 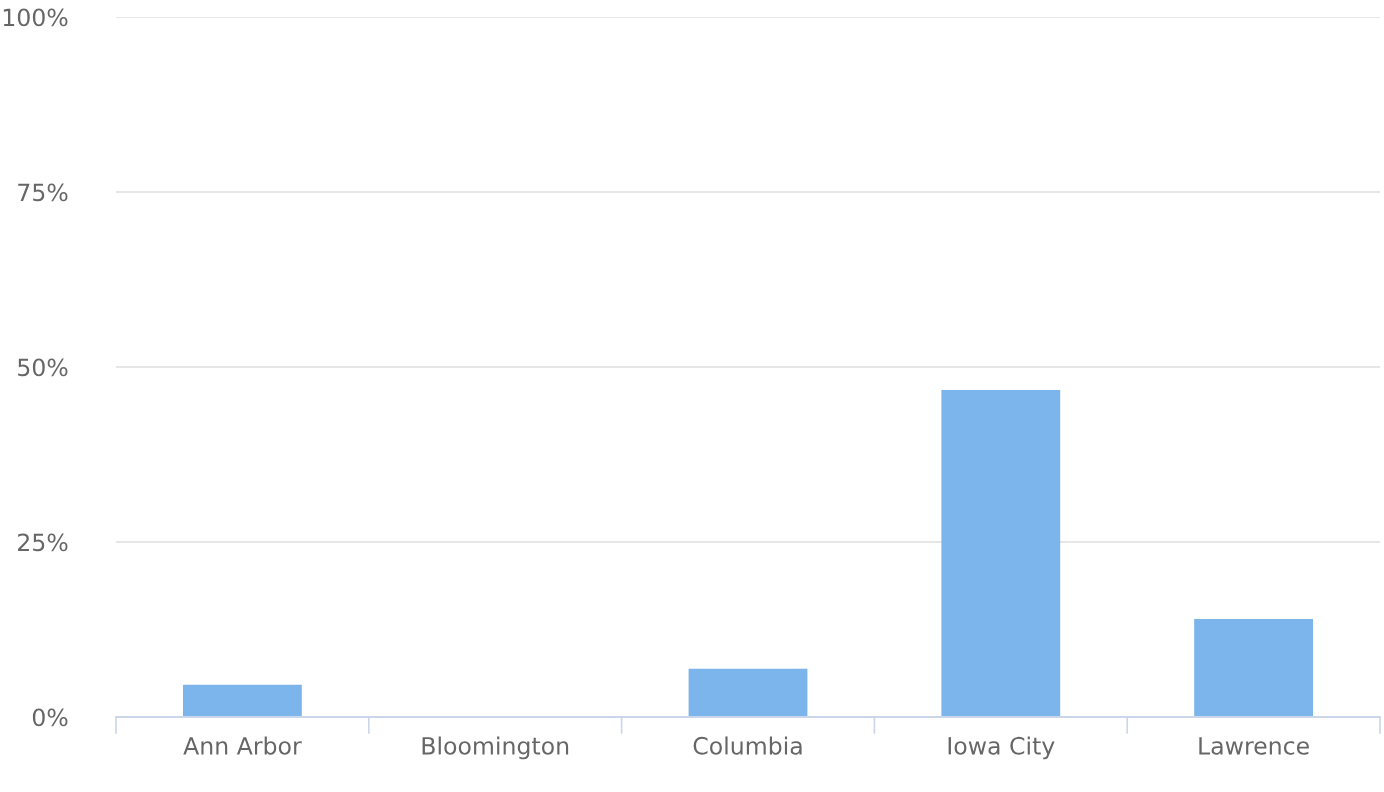 I want to click on x-tick-label: Lawrence, so click(x=1254, y=746).